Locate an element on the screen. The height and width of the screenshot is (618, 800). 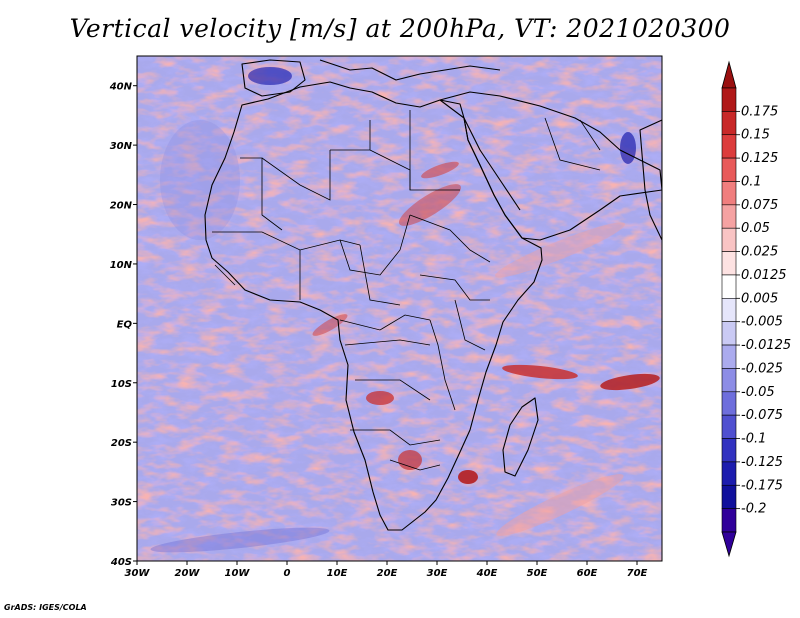
lat-tick-label: 40N is located at coordinates (121, 87).